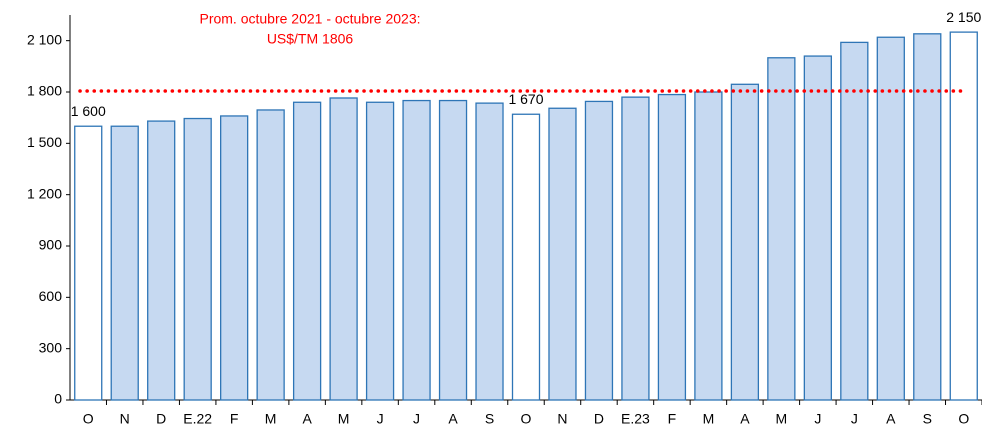 The image size is (982, 427). Describe the element at coordinates (635, 419) in the screenshot. I see `x-tick-label: E.23` at that location.